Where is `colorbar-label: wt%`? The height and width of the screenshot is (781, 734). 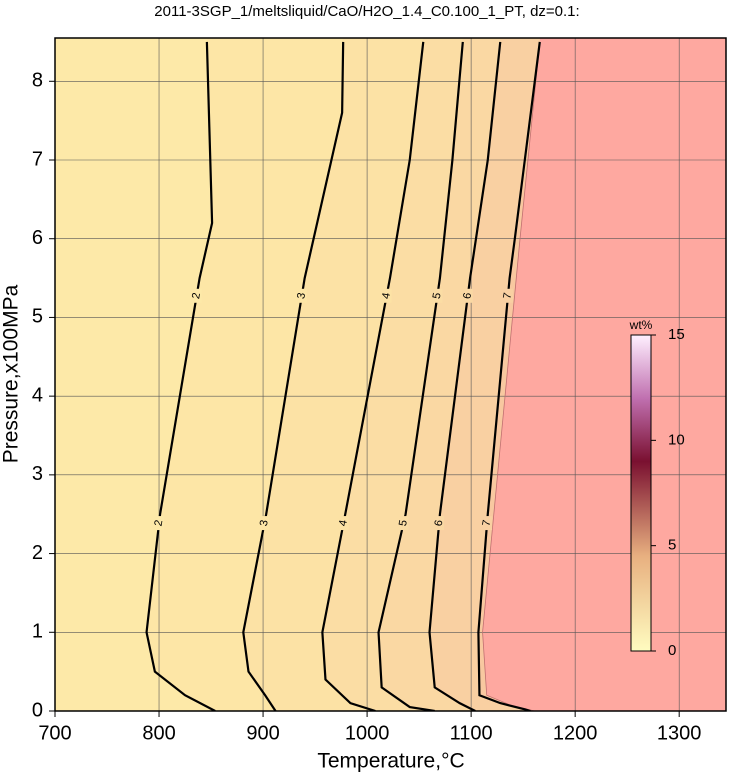
colorbar-label: wt% is located at coordinates (641, 325).